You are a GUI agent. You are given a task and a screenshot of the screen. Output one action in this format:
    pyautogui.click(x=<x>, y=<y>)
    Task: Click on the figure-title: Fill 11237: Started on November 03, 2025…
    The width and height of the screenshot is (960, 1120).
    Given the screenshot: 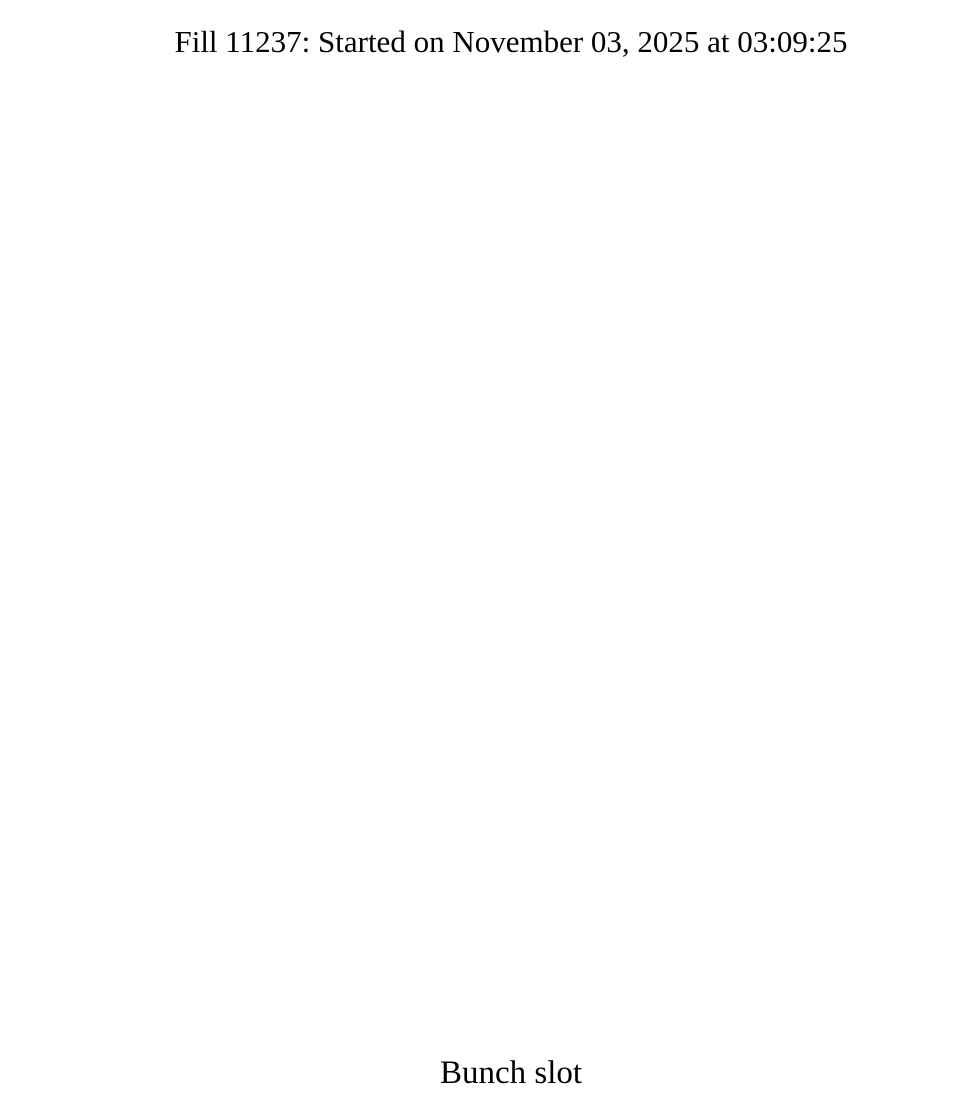 What is the action you would take?
    pyautogui.click(x=510, y=41)
    